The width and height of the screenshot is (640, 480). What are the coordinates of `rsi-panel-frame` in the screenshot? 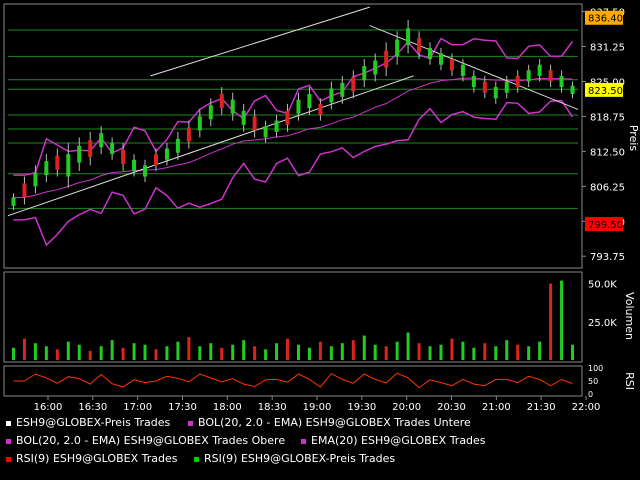 It's located at (293, 381).